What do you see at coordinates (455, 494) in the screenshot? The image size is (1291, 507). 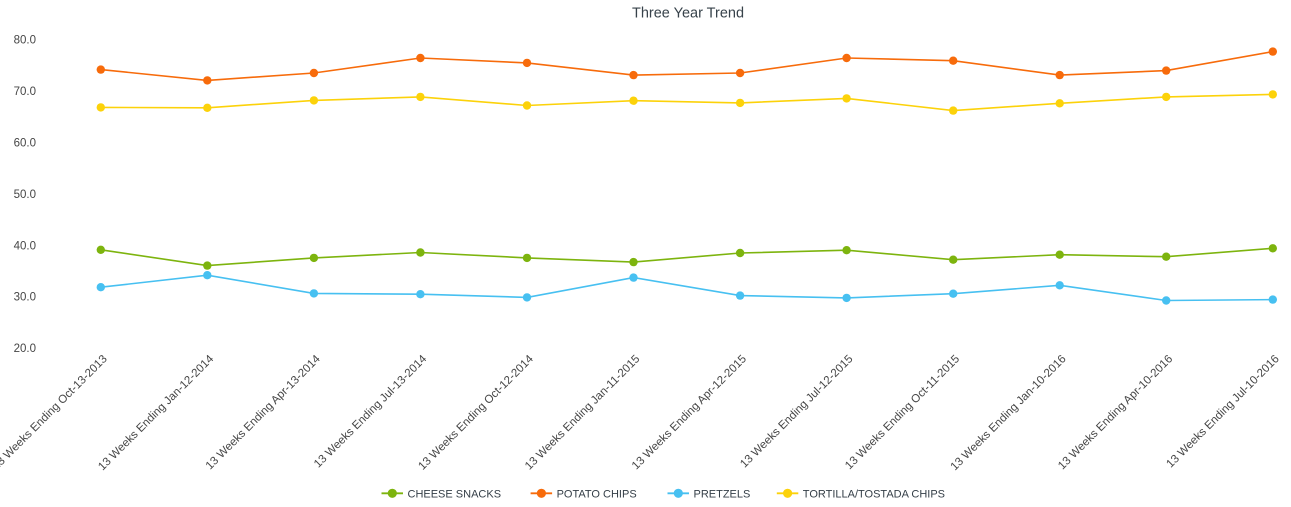 I see `svg-text: CHEESE SNACKS` at bounding box center [455, 494].